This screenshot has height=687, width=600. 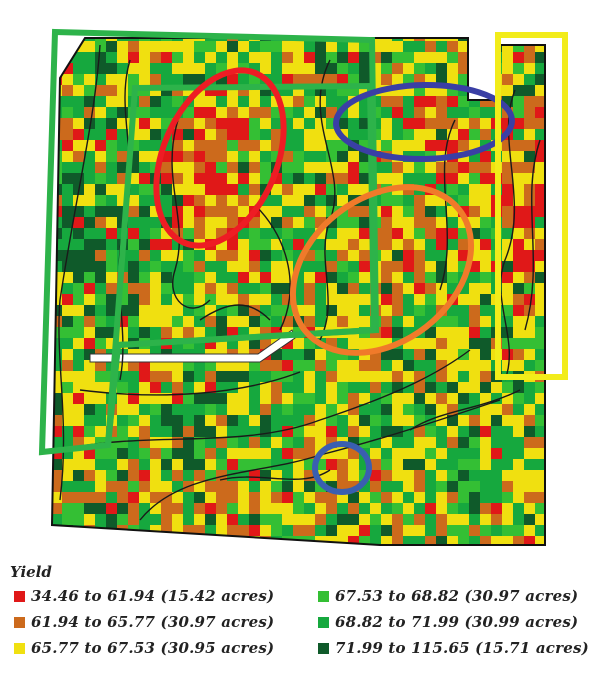 I want to click on contour-line, so click(x=79, y=272).